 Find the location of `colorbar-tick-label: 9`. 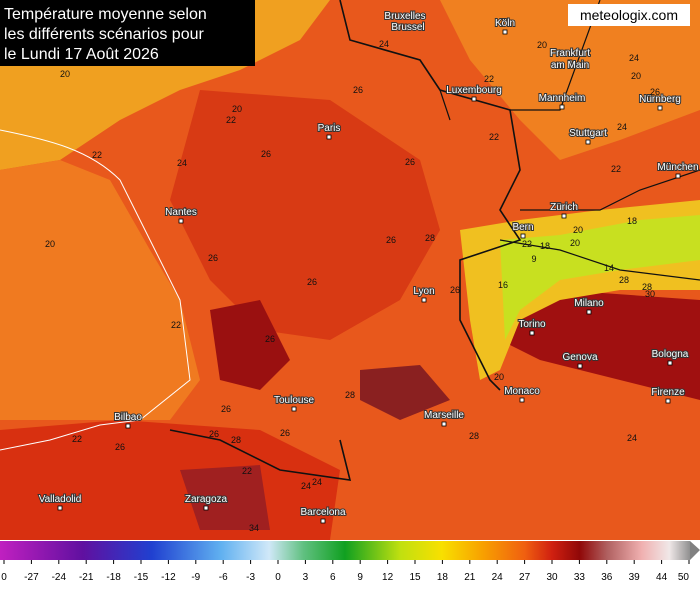

colorbar-tick-label: 9 is located at coordinates (360, 577).